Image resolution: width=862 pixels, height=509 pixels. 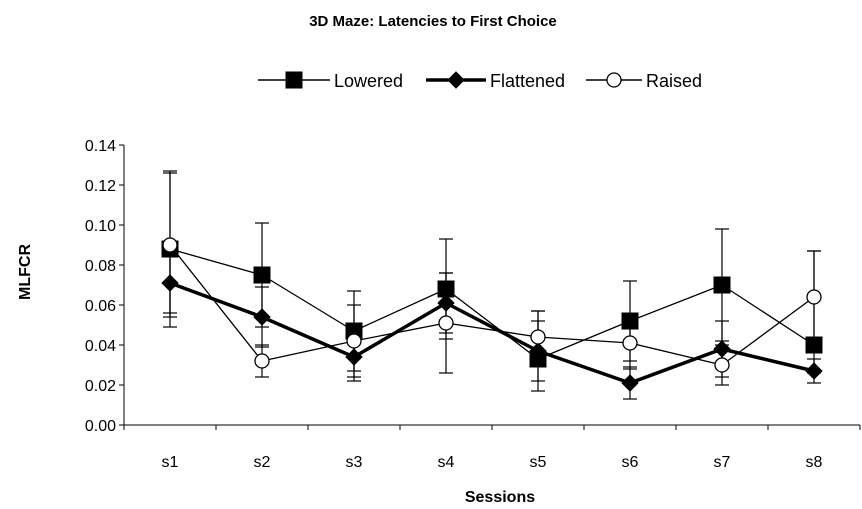 I want to click on y-tick-label: 0.12, so click(x=100, y=186).